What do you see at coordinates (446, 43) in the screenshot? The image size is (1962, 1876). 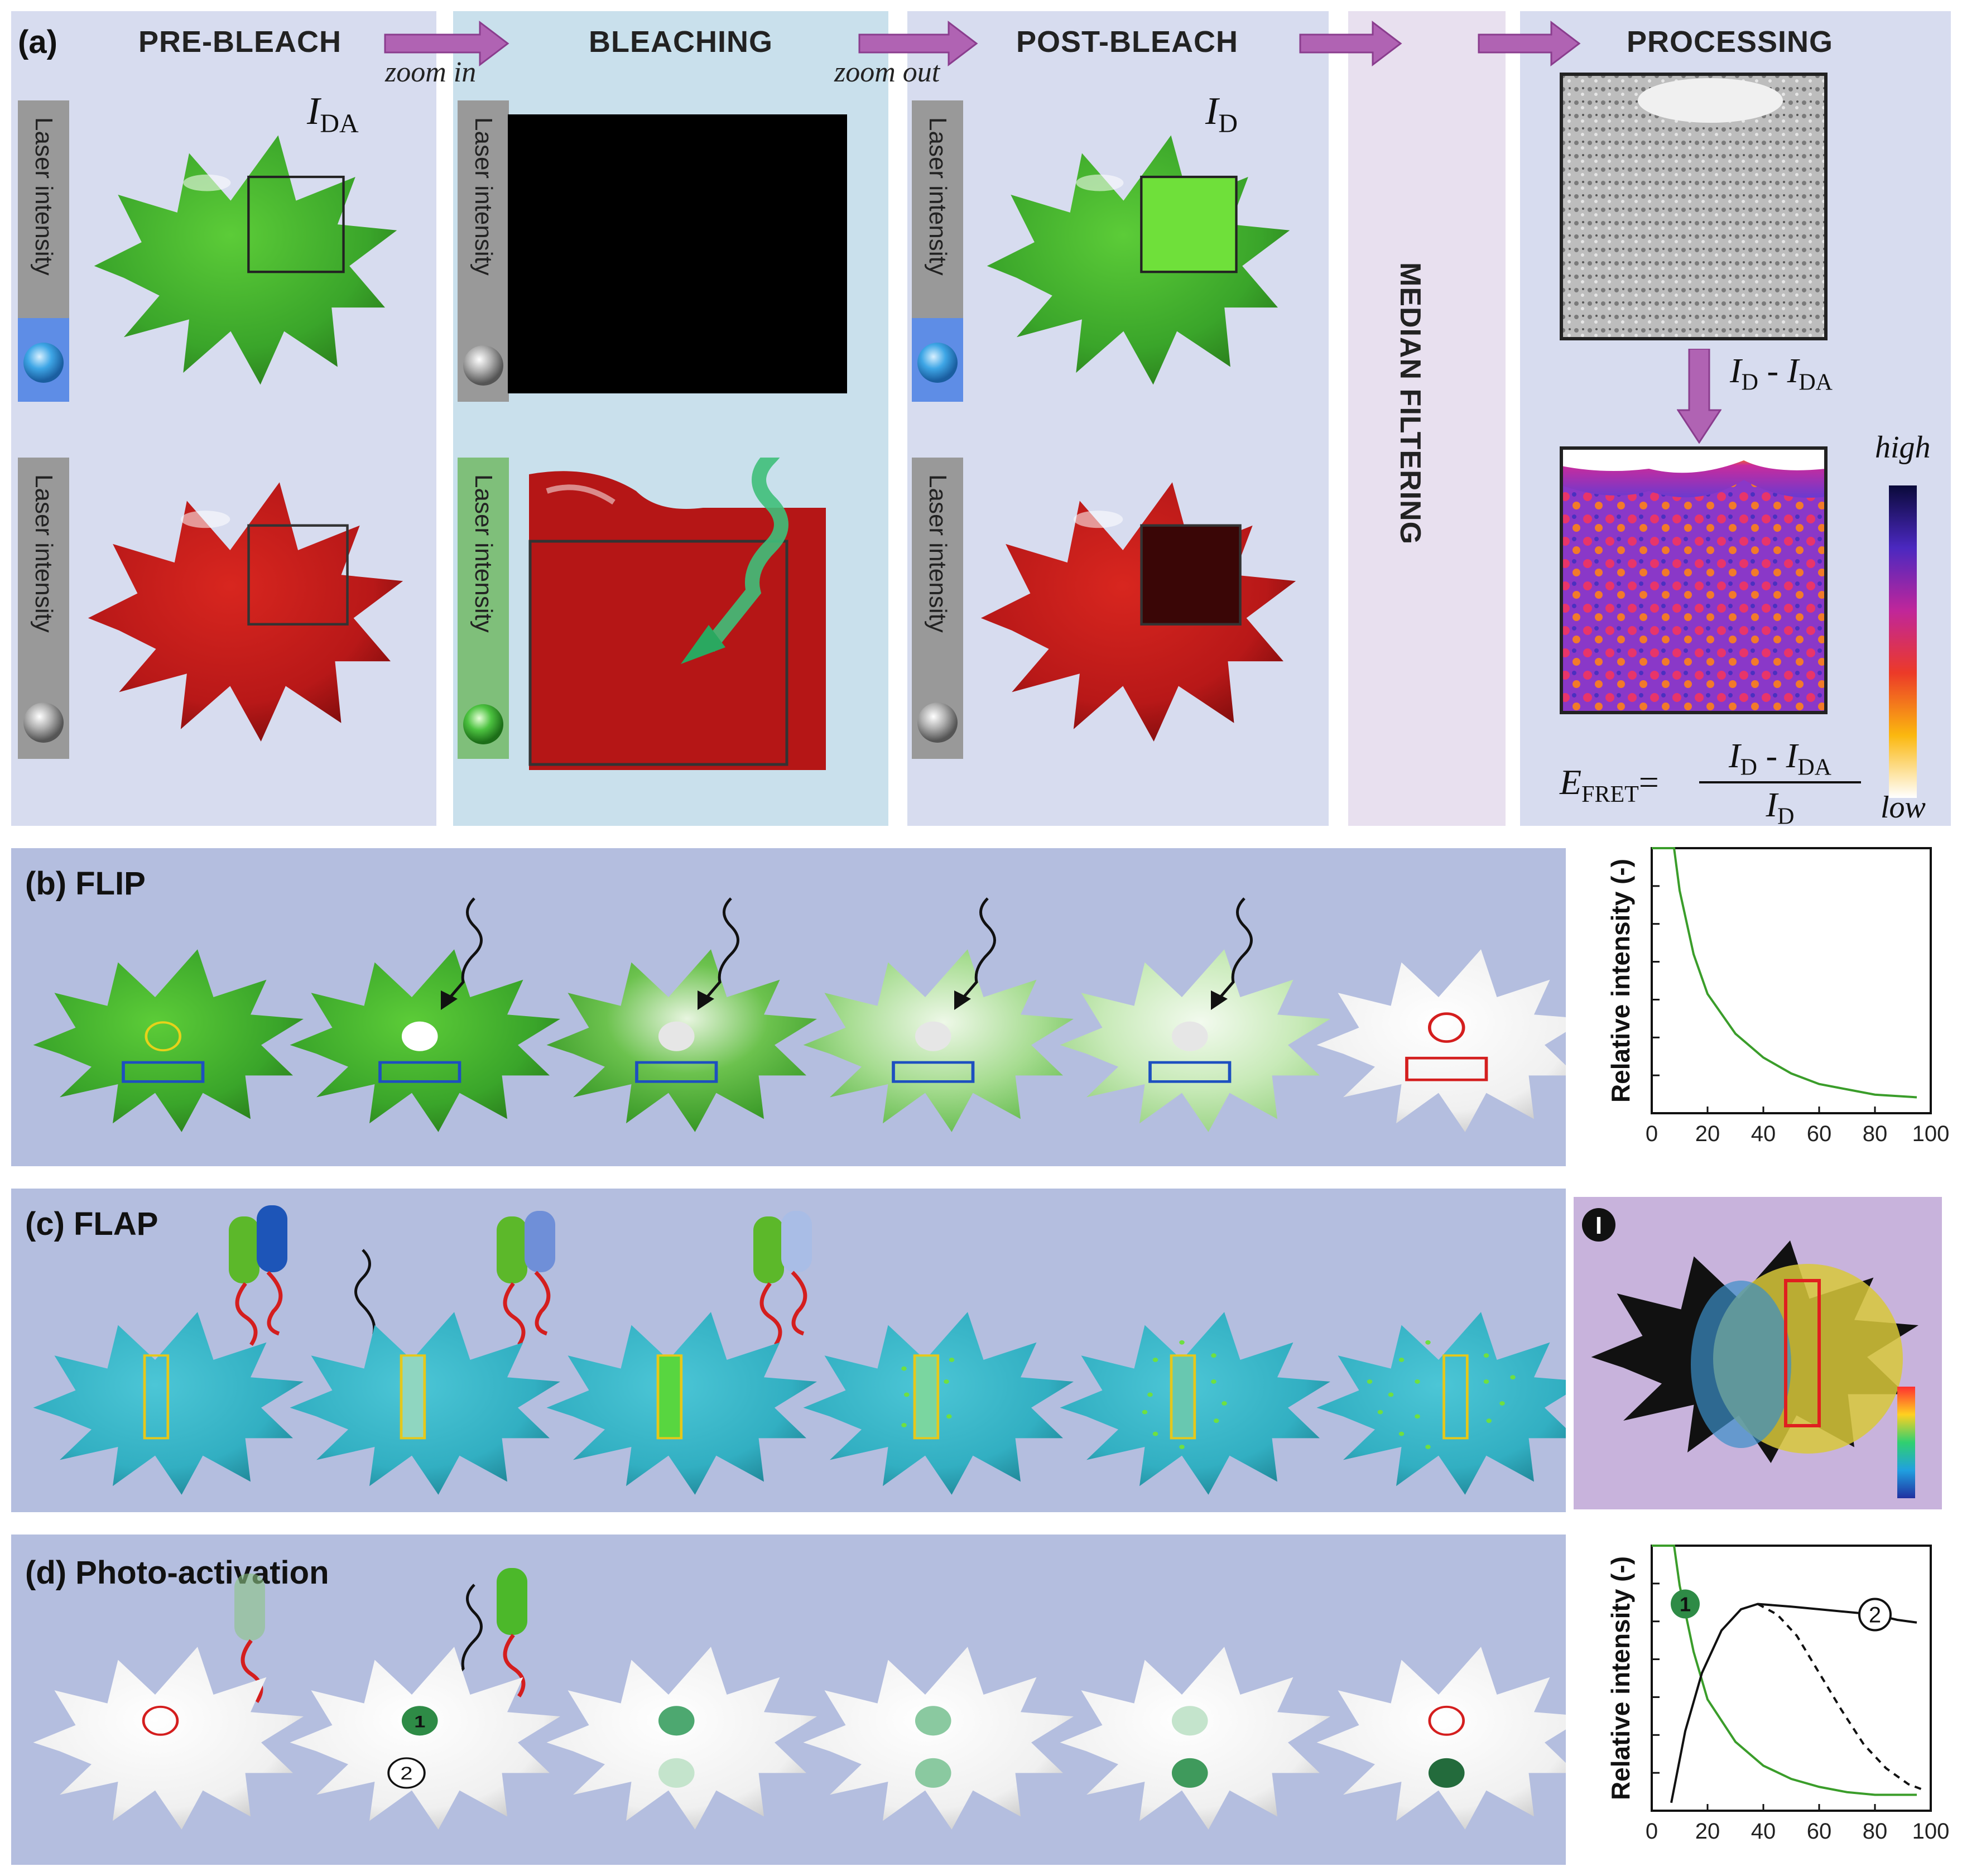 I see `arrow-zoom-in-icon` at bounding box center [446, 43].